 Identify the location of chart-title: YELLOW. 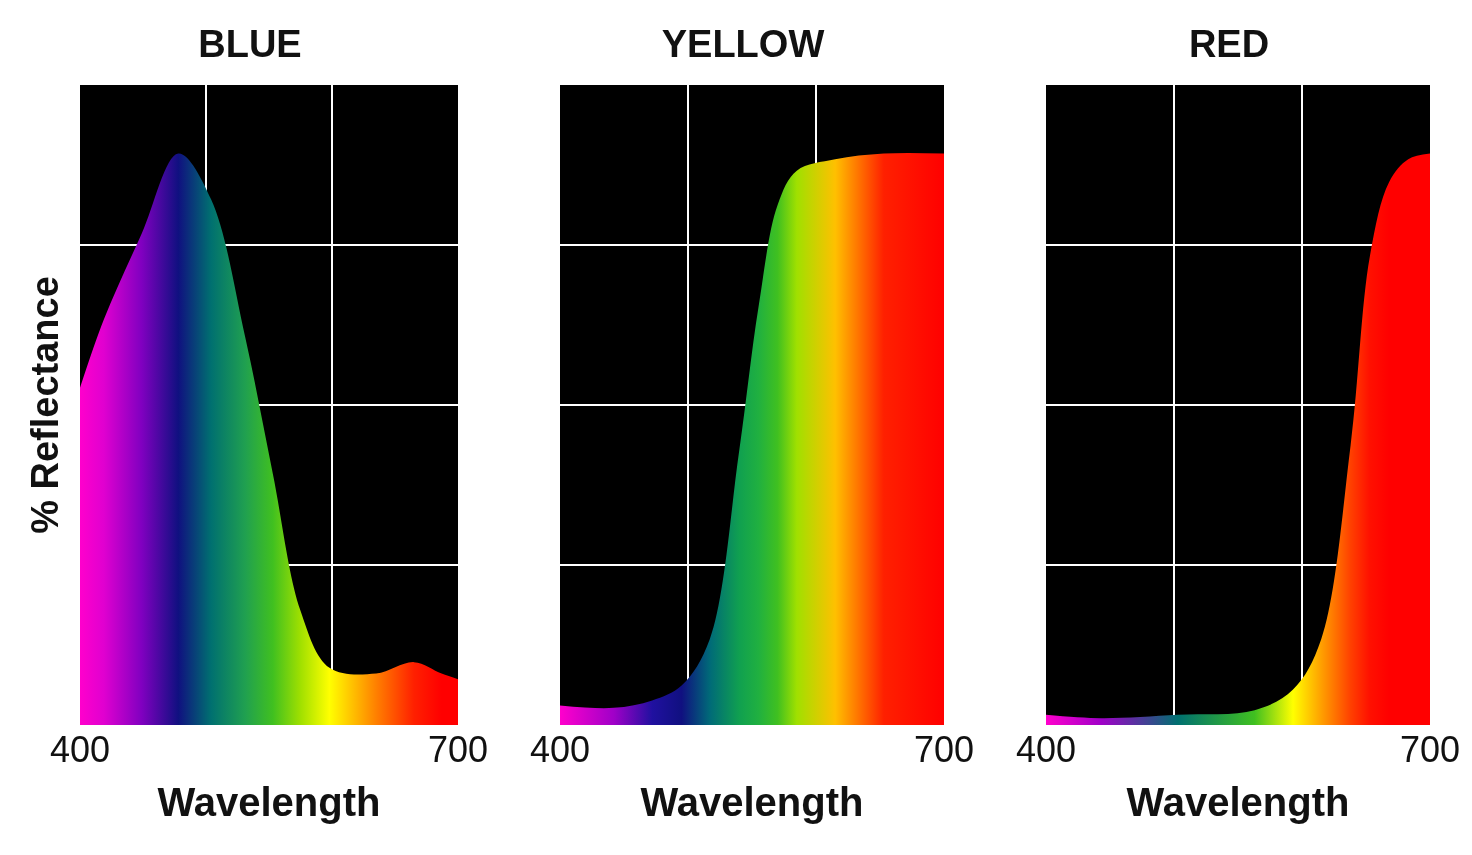
(743, 43).